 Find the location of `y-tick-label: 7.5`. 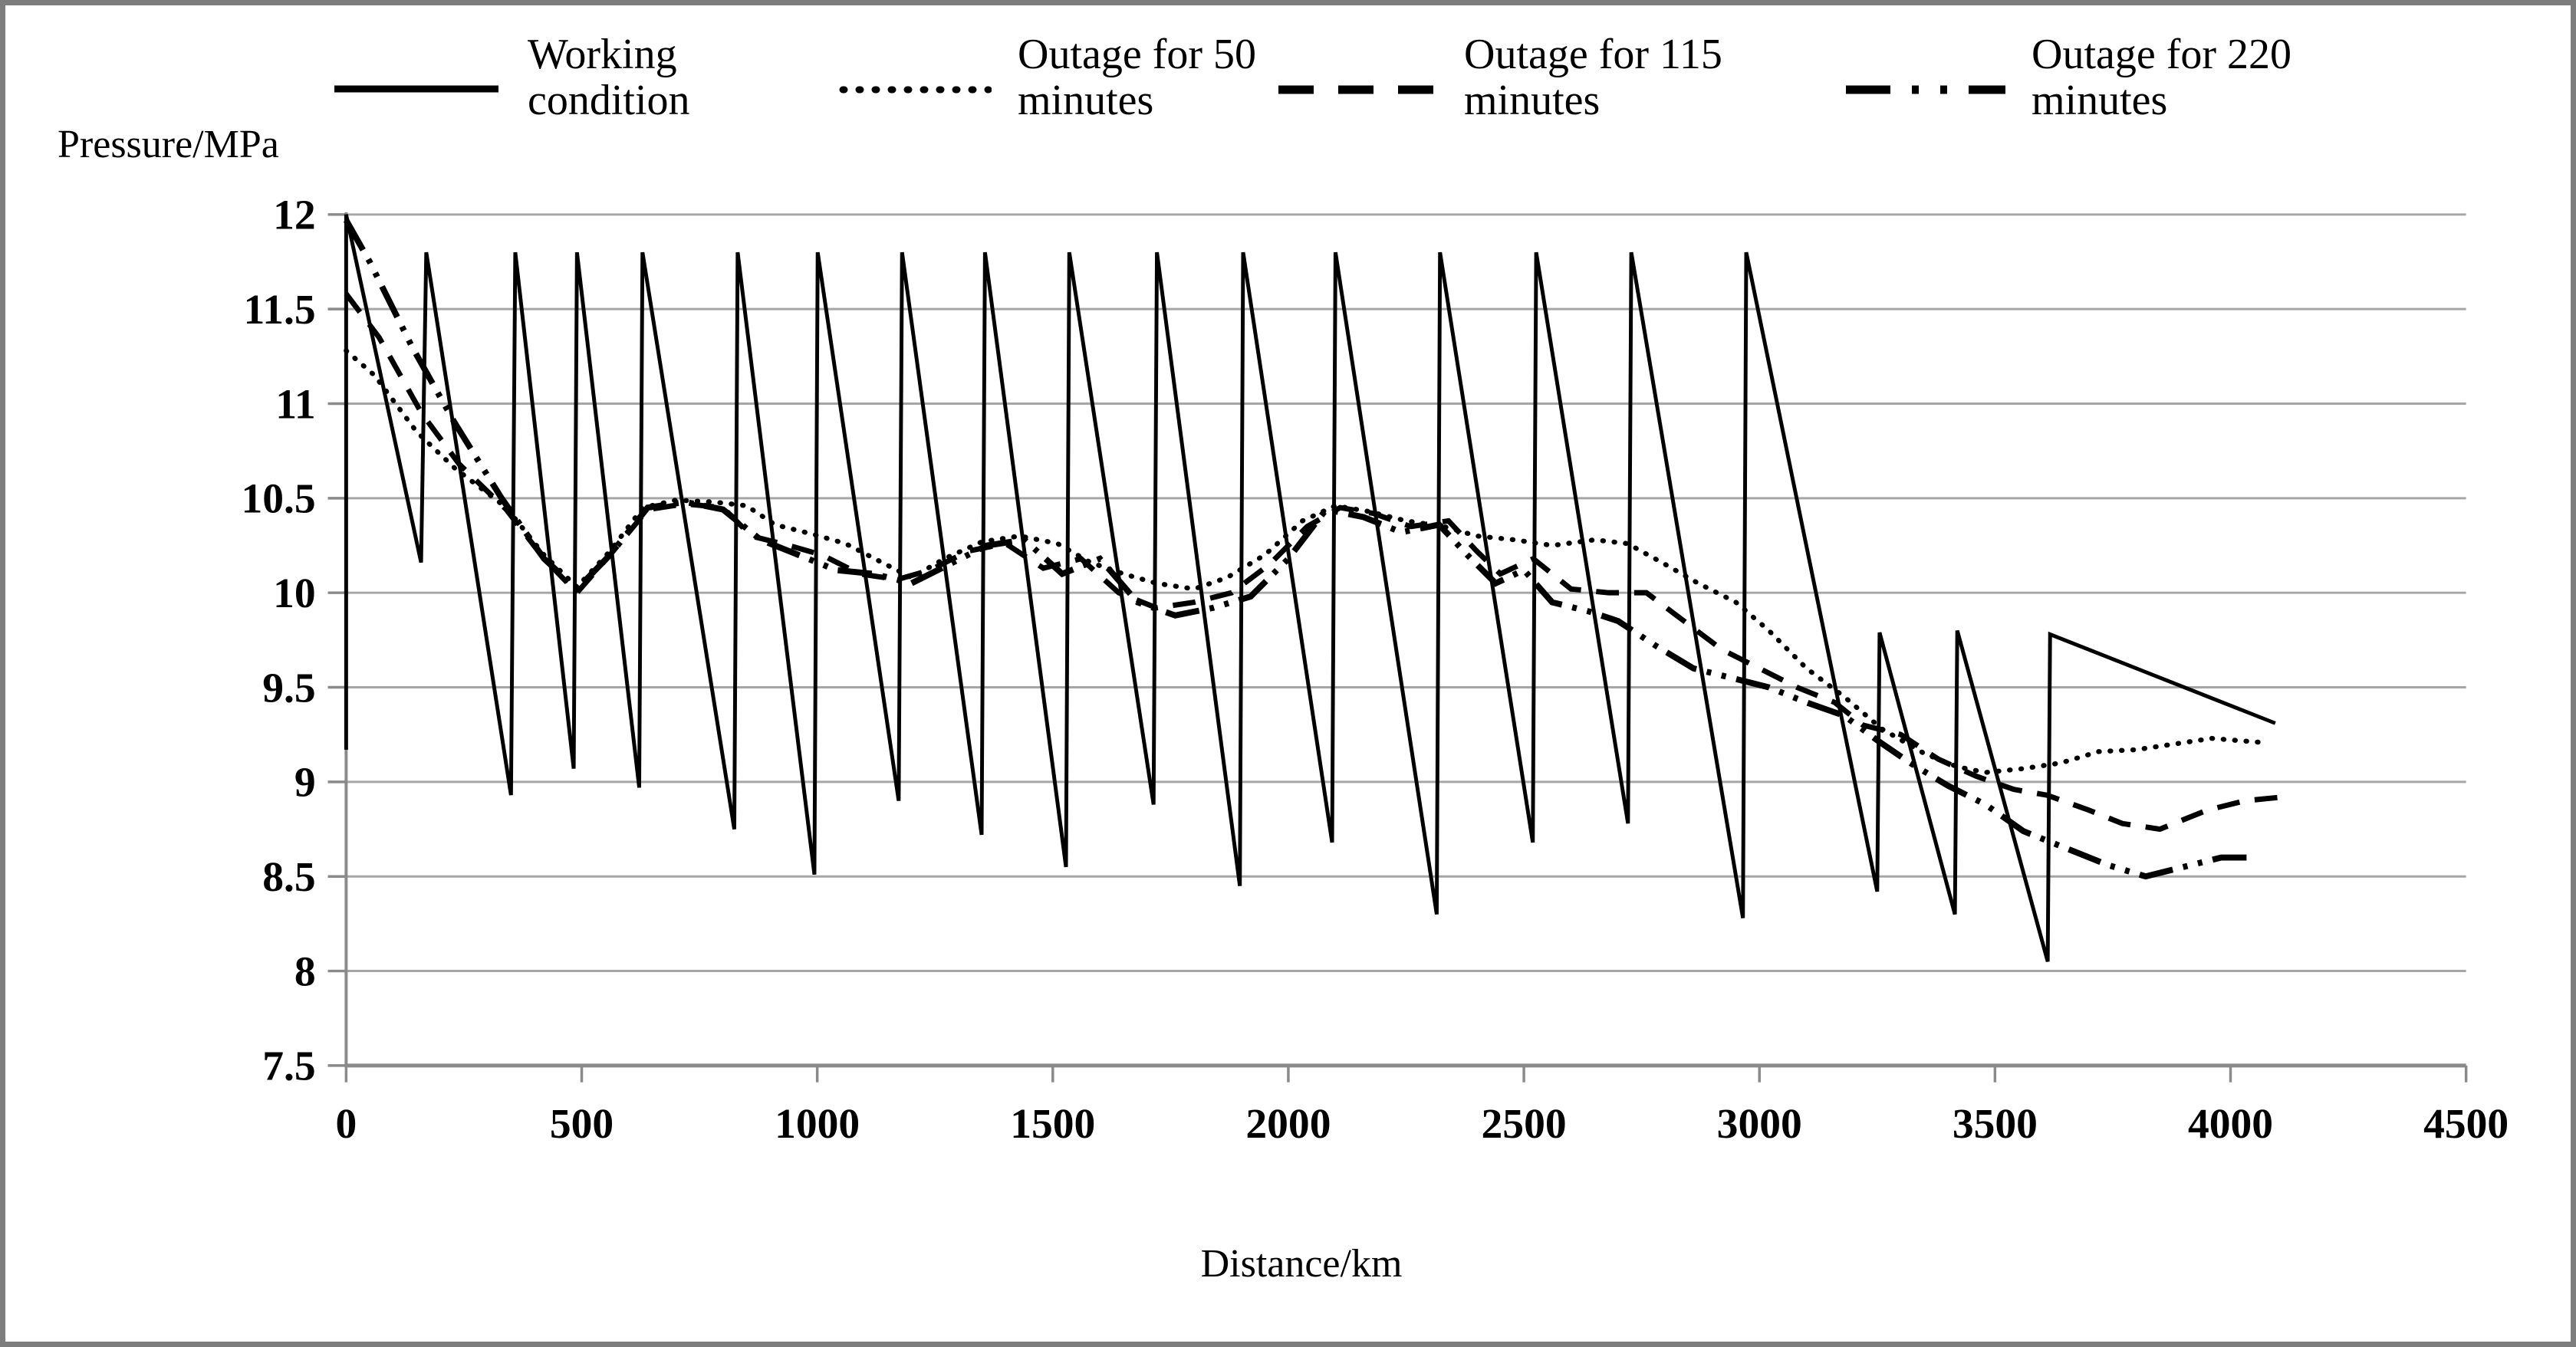

y-tick-label: 7.5 is located at coordinates (288, 1066).